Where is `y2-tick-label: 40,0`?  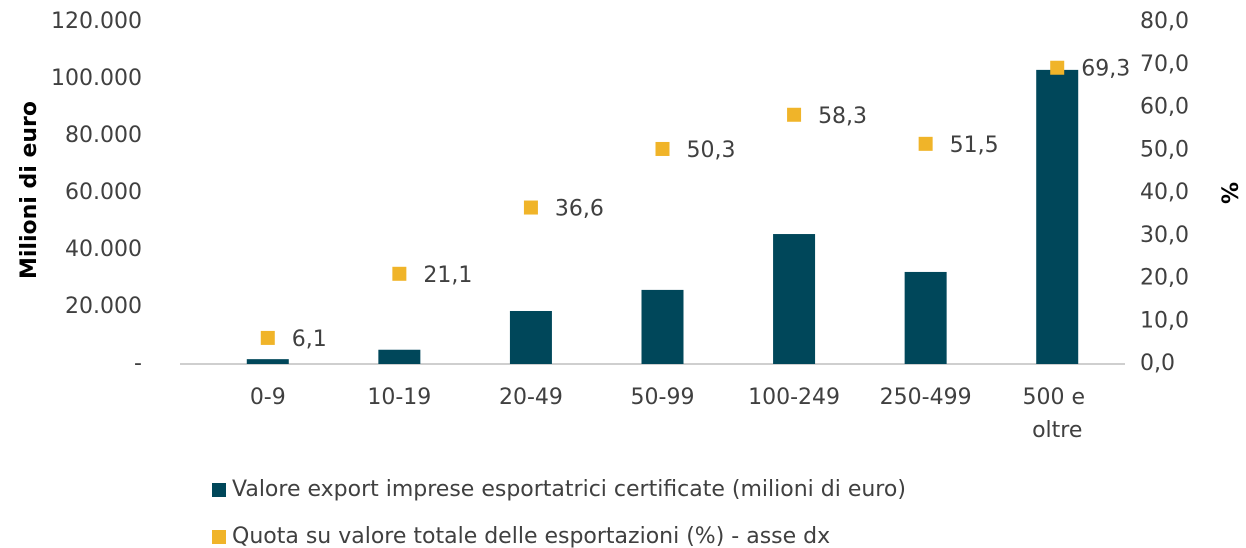 y2-tick-label: 40,0 is located at coordinates (1164, 192).